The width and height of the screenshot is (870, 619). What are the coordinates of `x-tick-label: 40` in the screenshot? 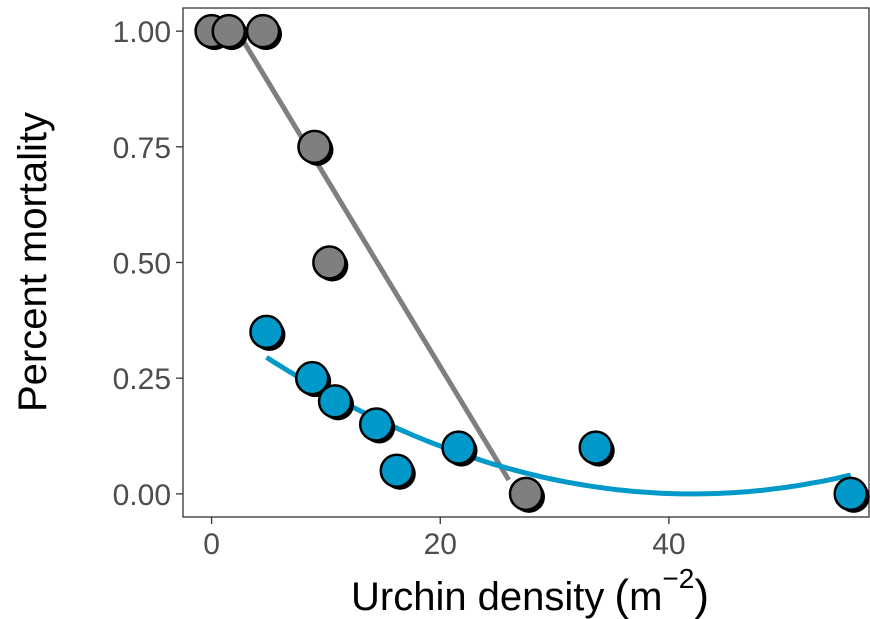 It's located at (668, 544).